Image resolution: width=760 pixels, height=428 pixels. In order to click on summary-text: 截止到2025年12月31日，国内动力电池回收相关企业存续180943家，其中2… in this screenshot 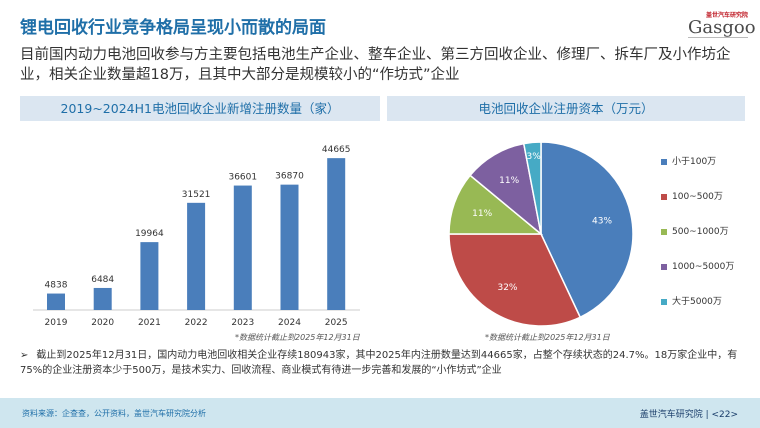, I will do `click(379, 363)`.